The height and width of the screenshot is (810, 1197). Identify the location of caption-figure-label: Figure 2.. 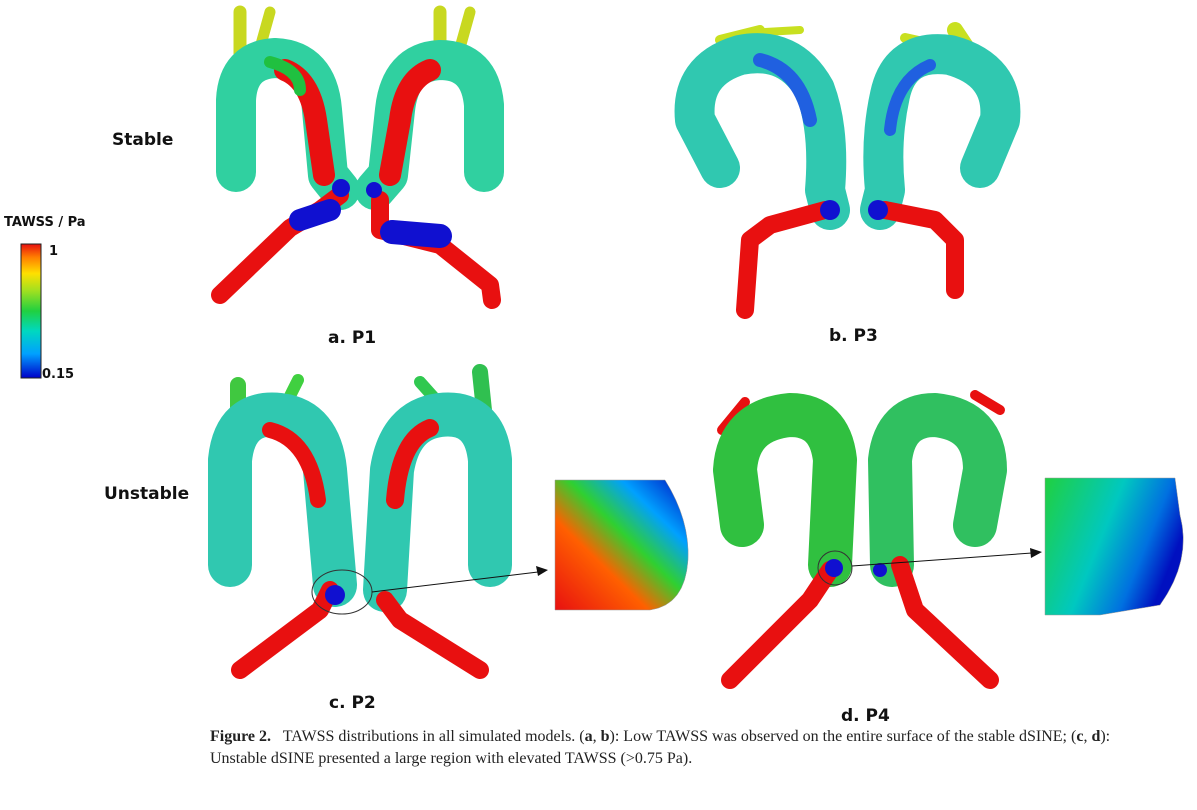
(241, 736).